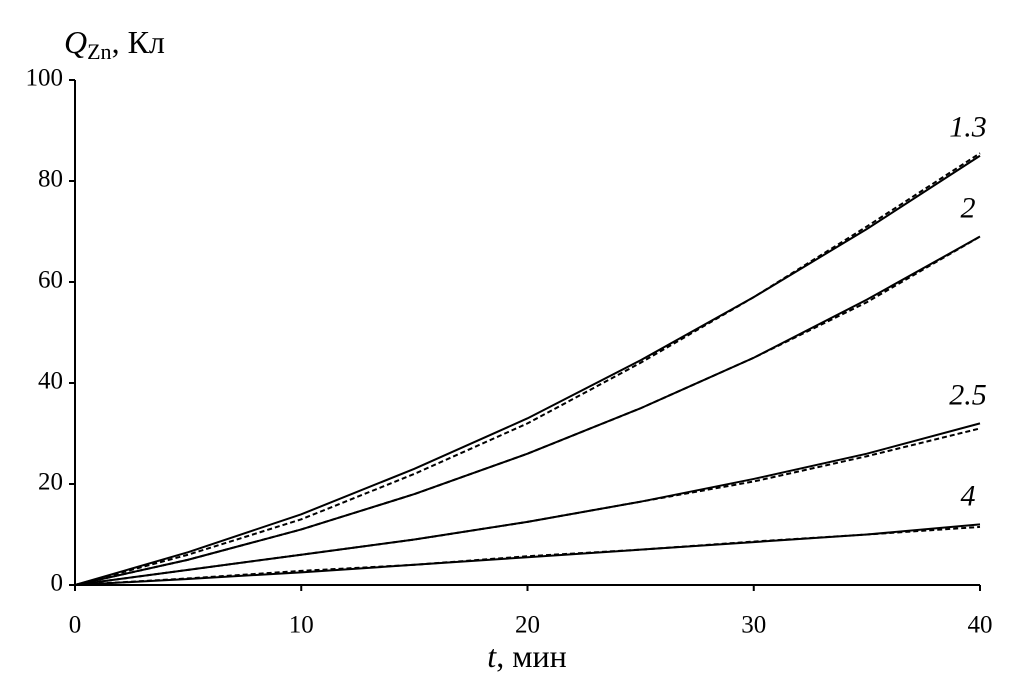 This screenshot has height=695, width=1028. What do you see at coordinates (531, 656) in the screenshot?
I see `x-label-unit: , мин` at bounding box center [531, 656].